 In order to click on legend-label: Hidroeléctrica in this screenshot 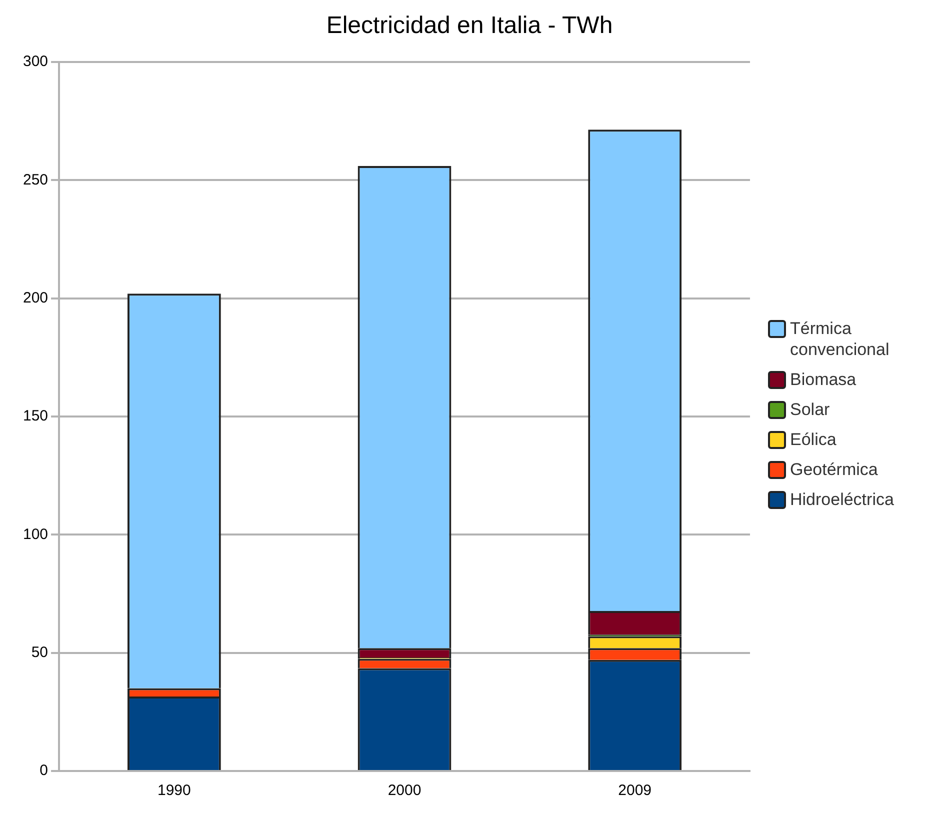, I will do `click(842, 499)`.